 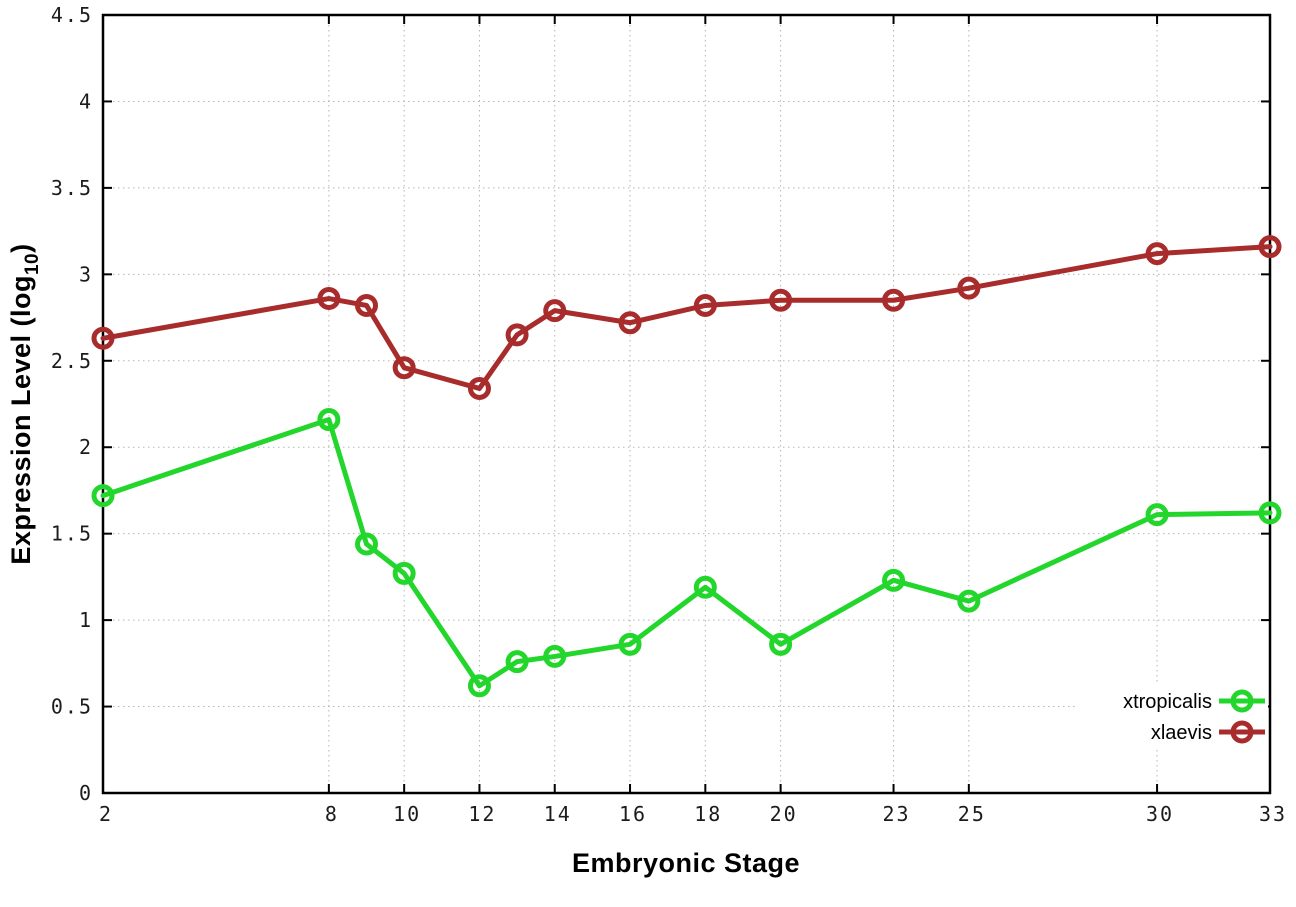 I want to click on x-tick-label: 25, so click(x=972, y=814).